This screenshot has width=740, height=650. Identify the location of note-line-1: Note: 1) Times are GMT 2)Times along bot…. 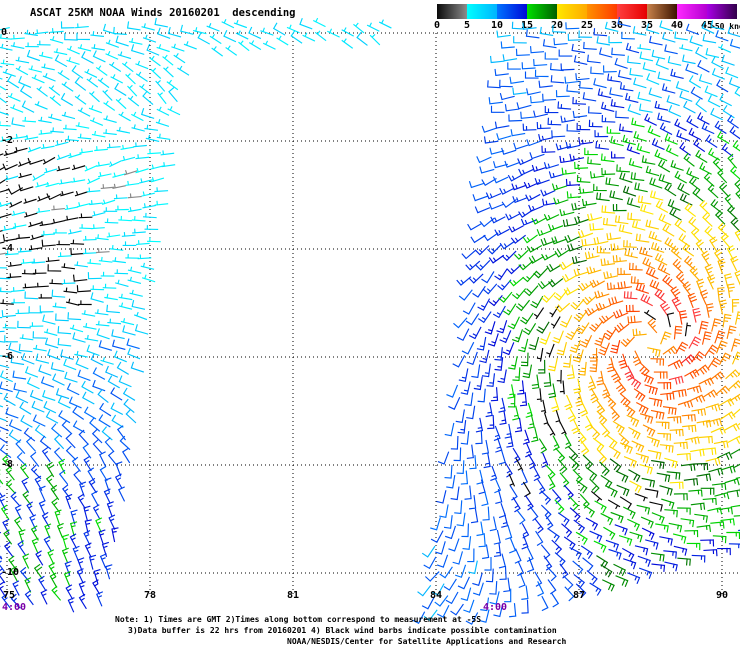
(298, 619).